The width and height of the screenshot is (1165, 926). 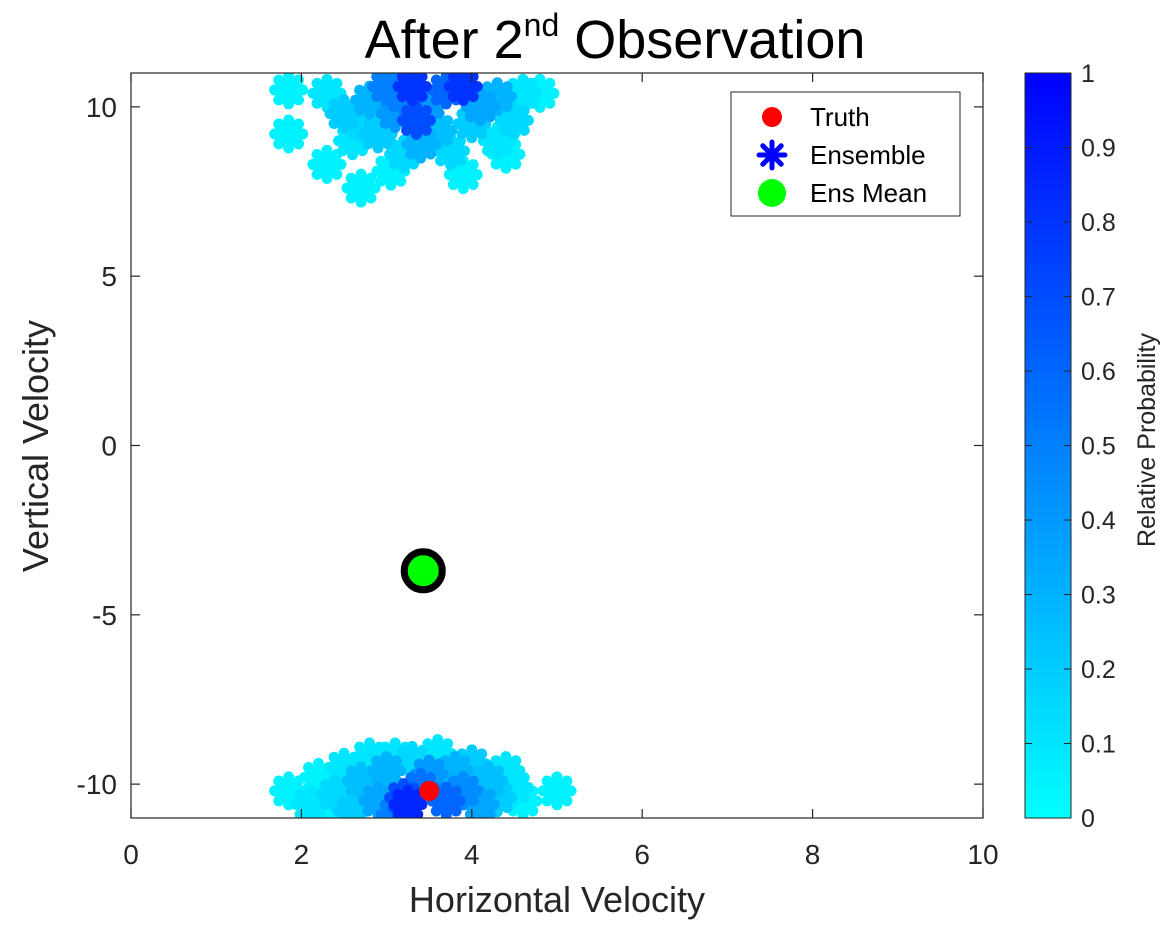 I want to click on legend-ens-mean-marker, so click(x=772, y=193).